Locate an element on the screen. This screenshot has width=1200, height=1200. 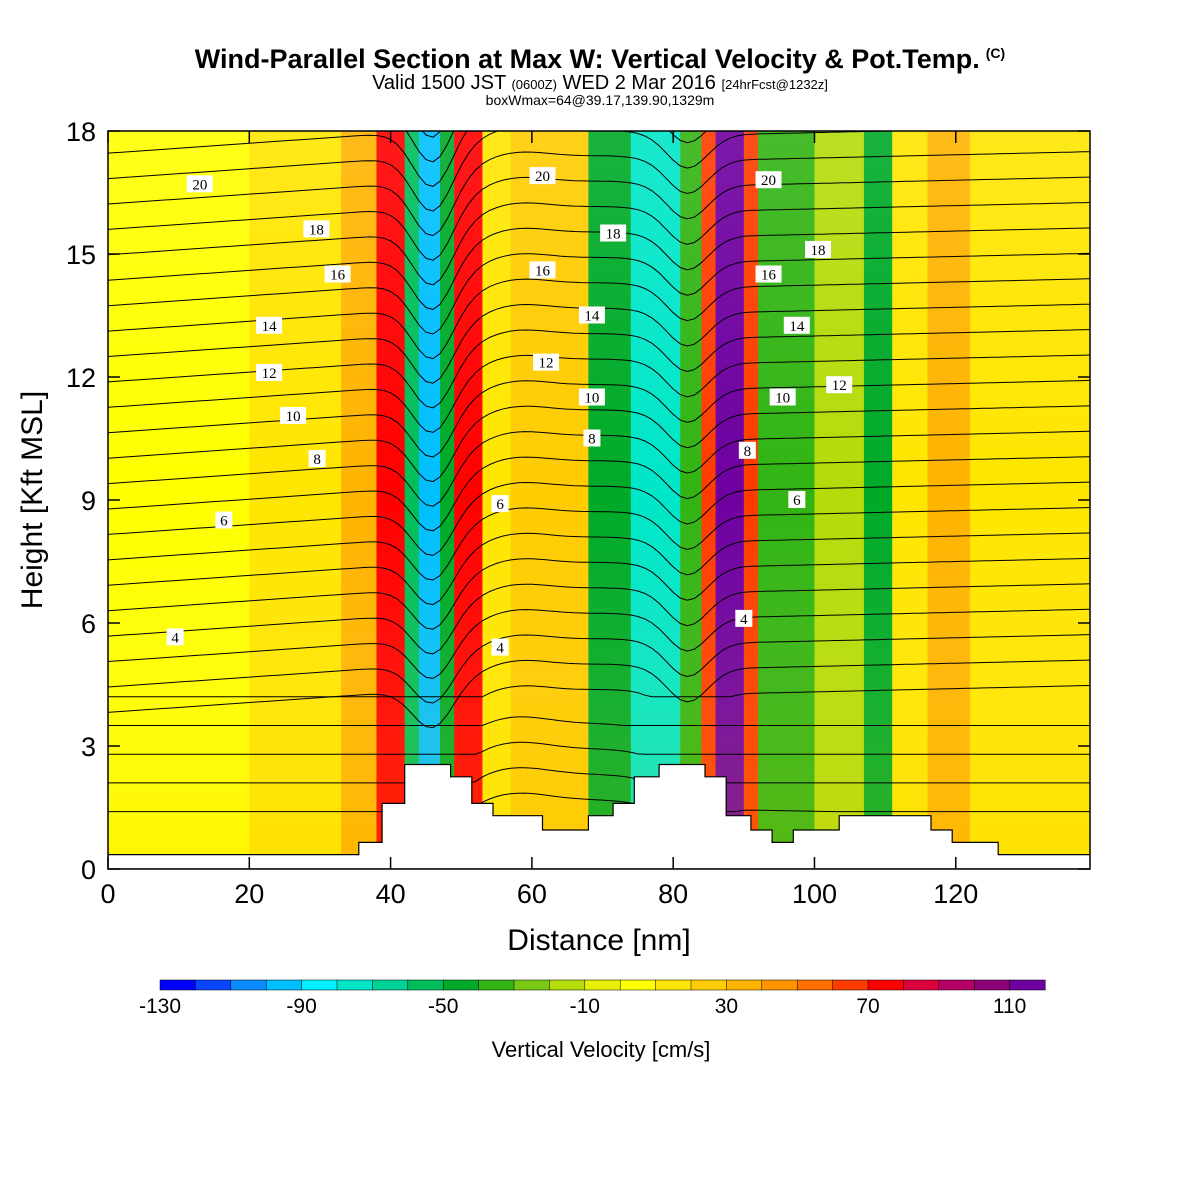
contour-label-7: 6 is located at coordinates (224, 522).